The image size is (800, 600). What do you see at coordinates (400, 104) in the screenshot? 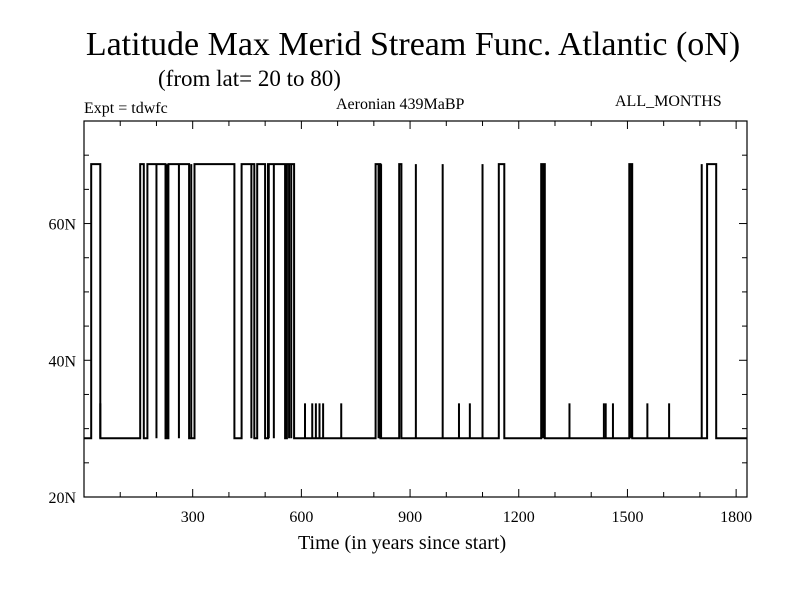
I see `period-label: Aeronian 439MaBP` at bounding box center [400, 104].